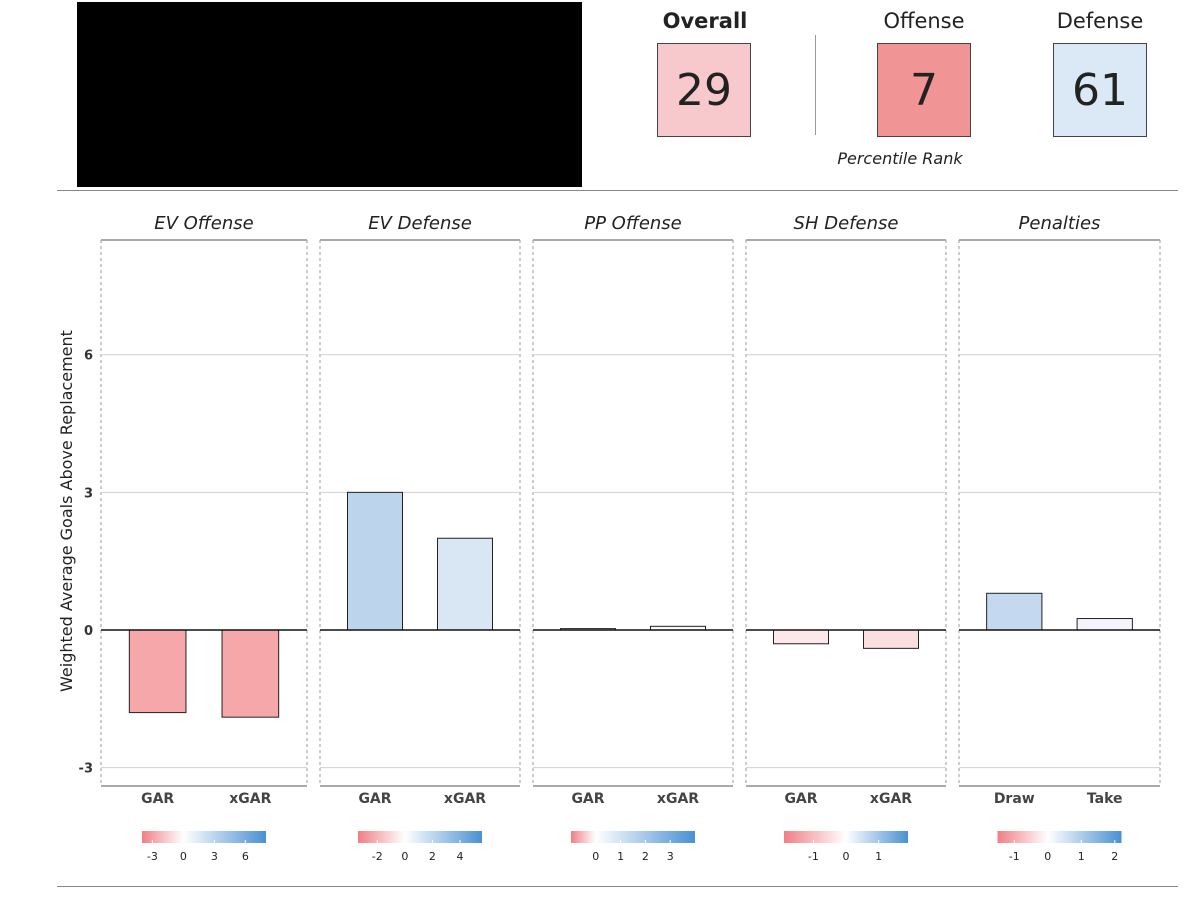 The width and height of the screenshot is (1200, 900). I want to click on offense-rank-box: 7, so click(924, 90).